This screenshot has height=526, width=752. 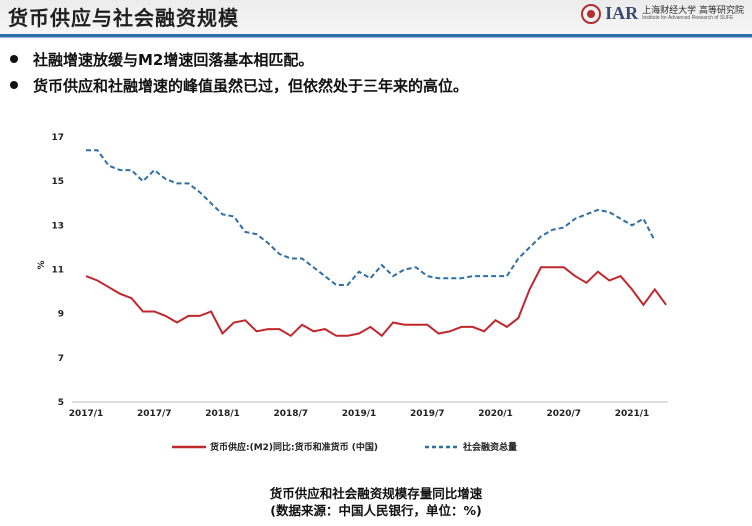 I want to click on logo-abbreviation: IAR, so click(x=622, y=13).